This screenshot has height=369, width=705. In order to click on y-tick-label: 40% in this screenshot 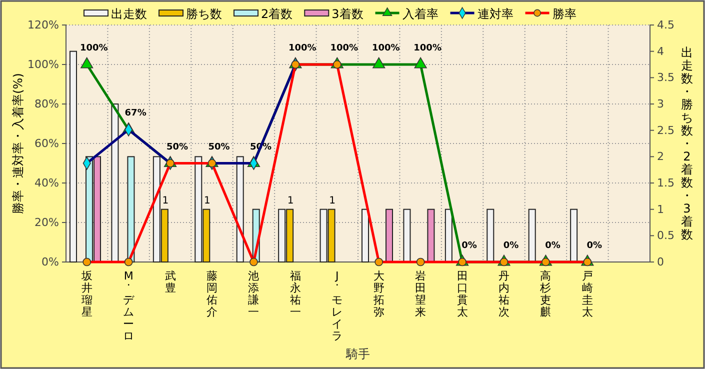, I will do `click(46, 183)`.